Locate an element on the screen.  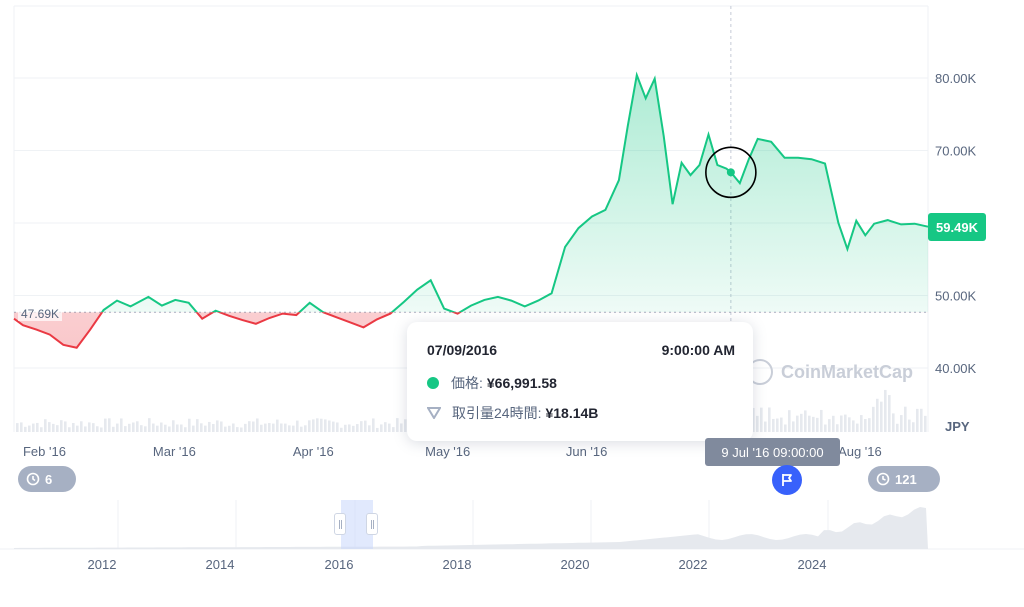
x-tick-label: Mar '16 is located at coordinates (174, 451).